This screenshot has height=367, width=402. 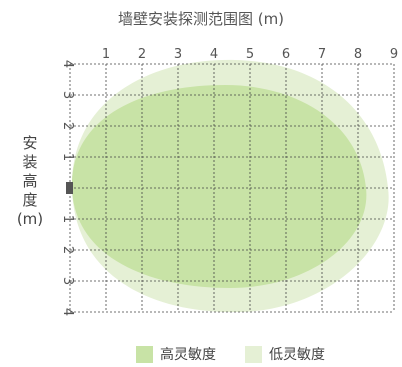 I want to click on legend-high-swatch, so click(x=144, y=354).